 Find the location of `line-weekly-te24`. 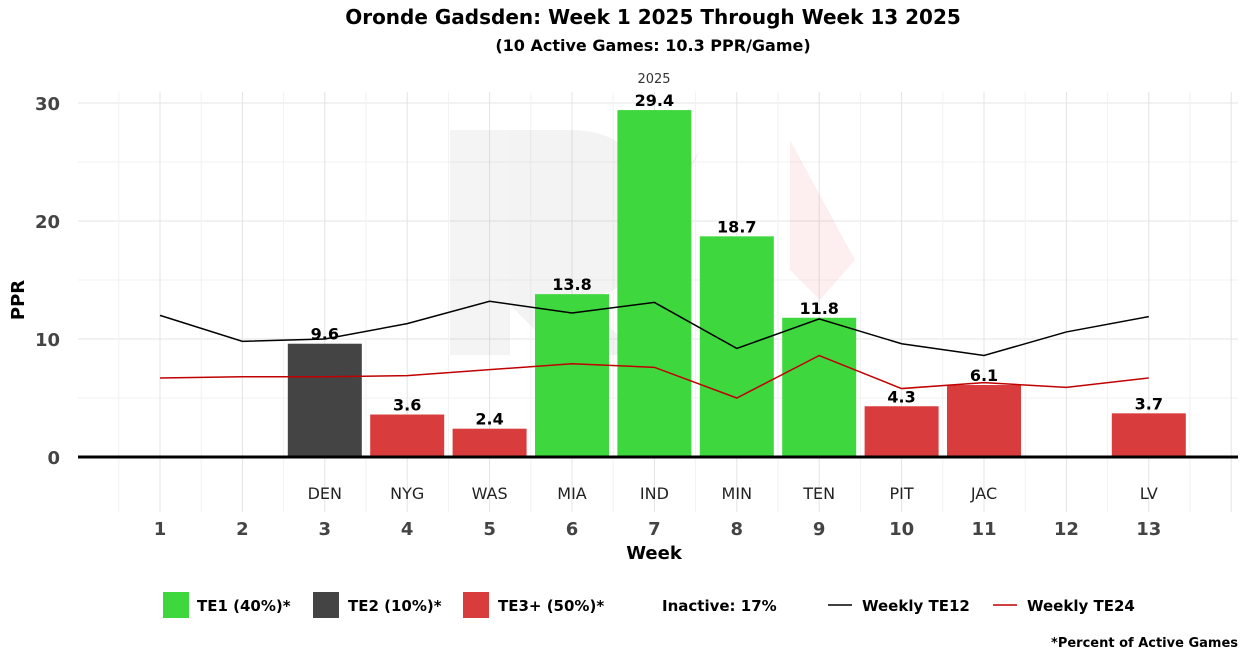

line-weekly-te24 is located at coordinates (654, 376).